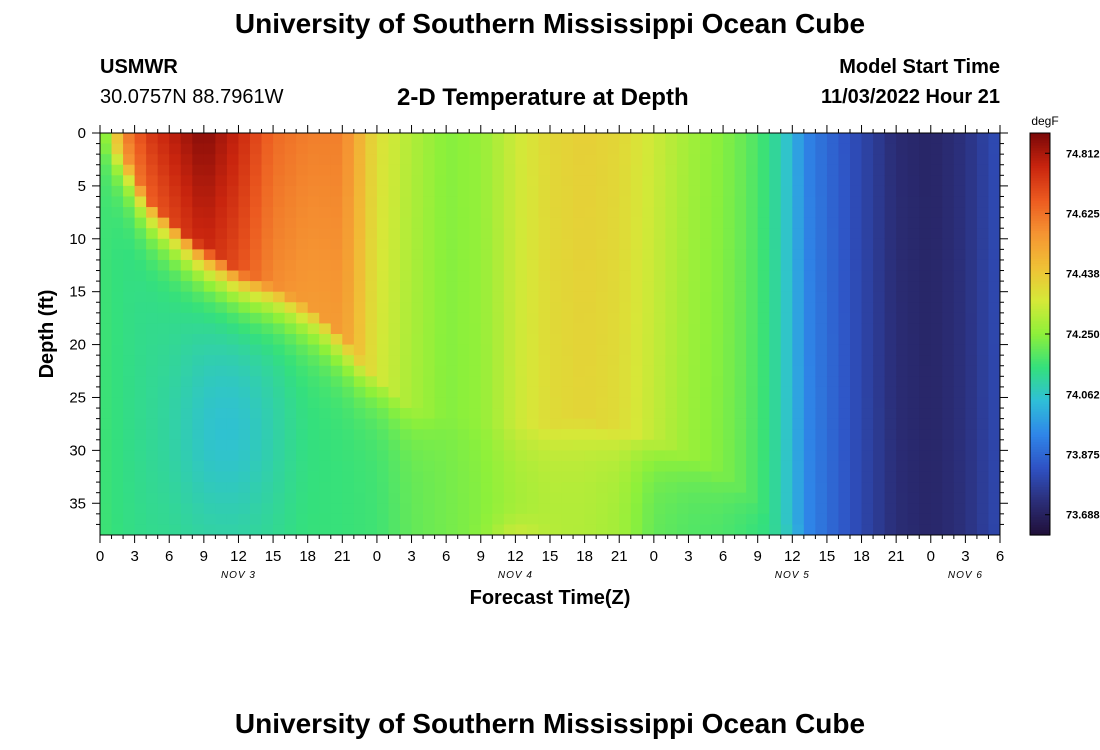 The image size is (1100, 750). I want to click on date-label: NOV 3, so click(238, 575).